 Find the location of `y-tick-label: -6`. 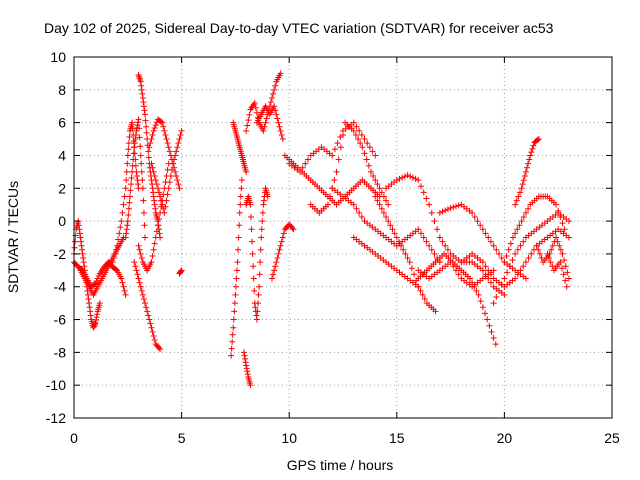

y-tick-label: -6 is located at coordinates (60, 320).